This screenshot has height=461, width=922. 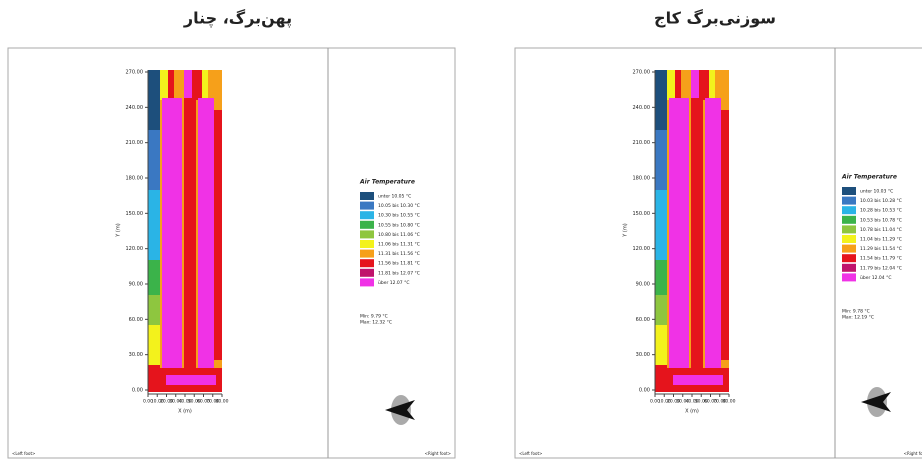 I want to click on legend-label: 10.80 bis 11.06 °C, so click(x=399, y=235).